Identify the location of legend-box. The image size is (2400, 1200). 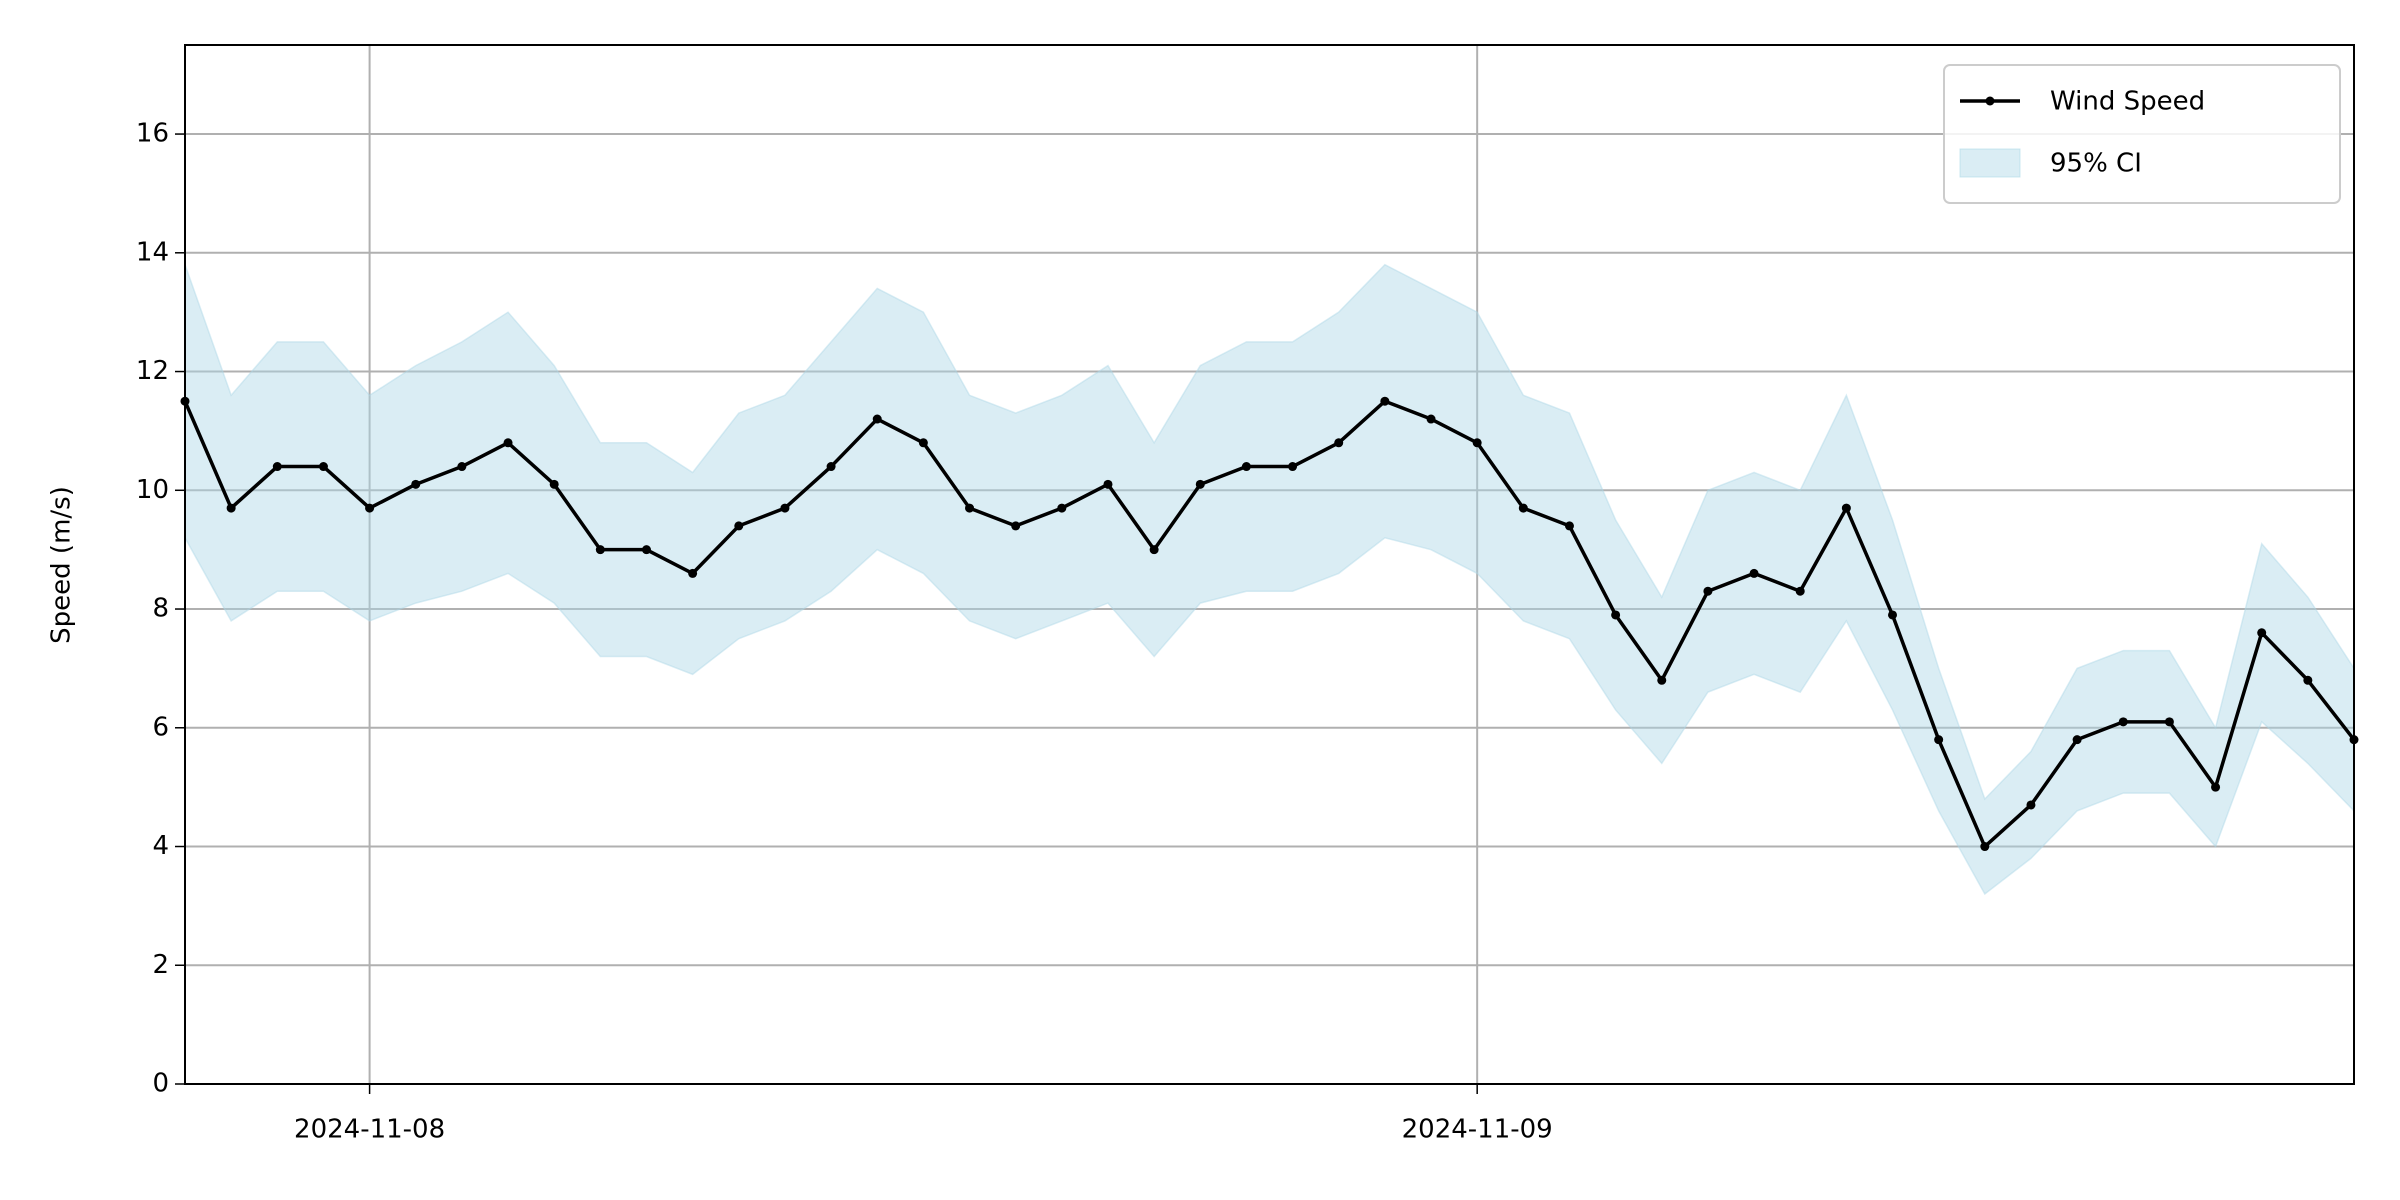
(2142, 134).